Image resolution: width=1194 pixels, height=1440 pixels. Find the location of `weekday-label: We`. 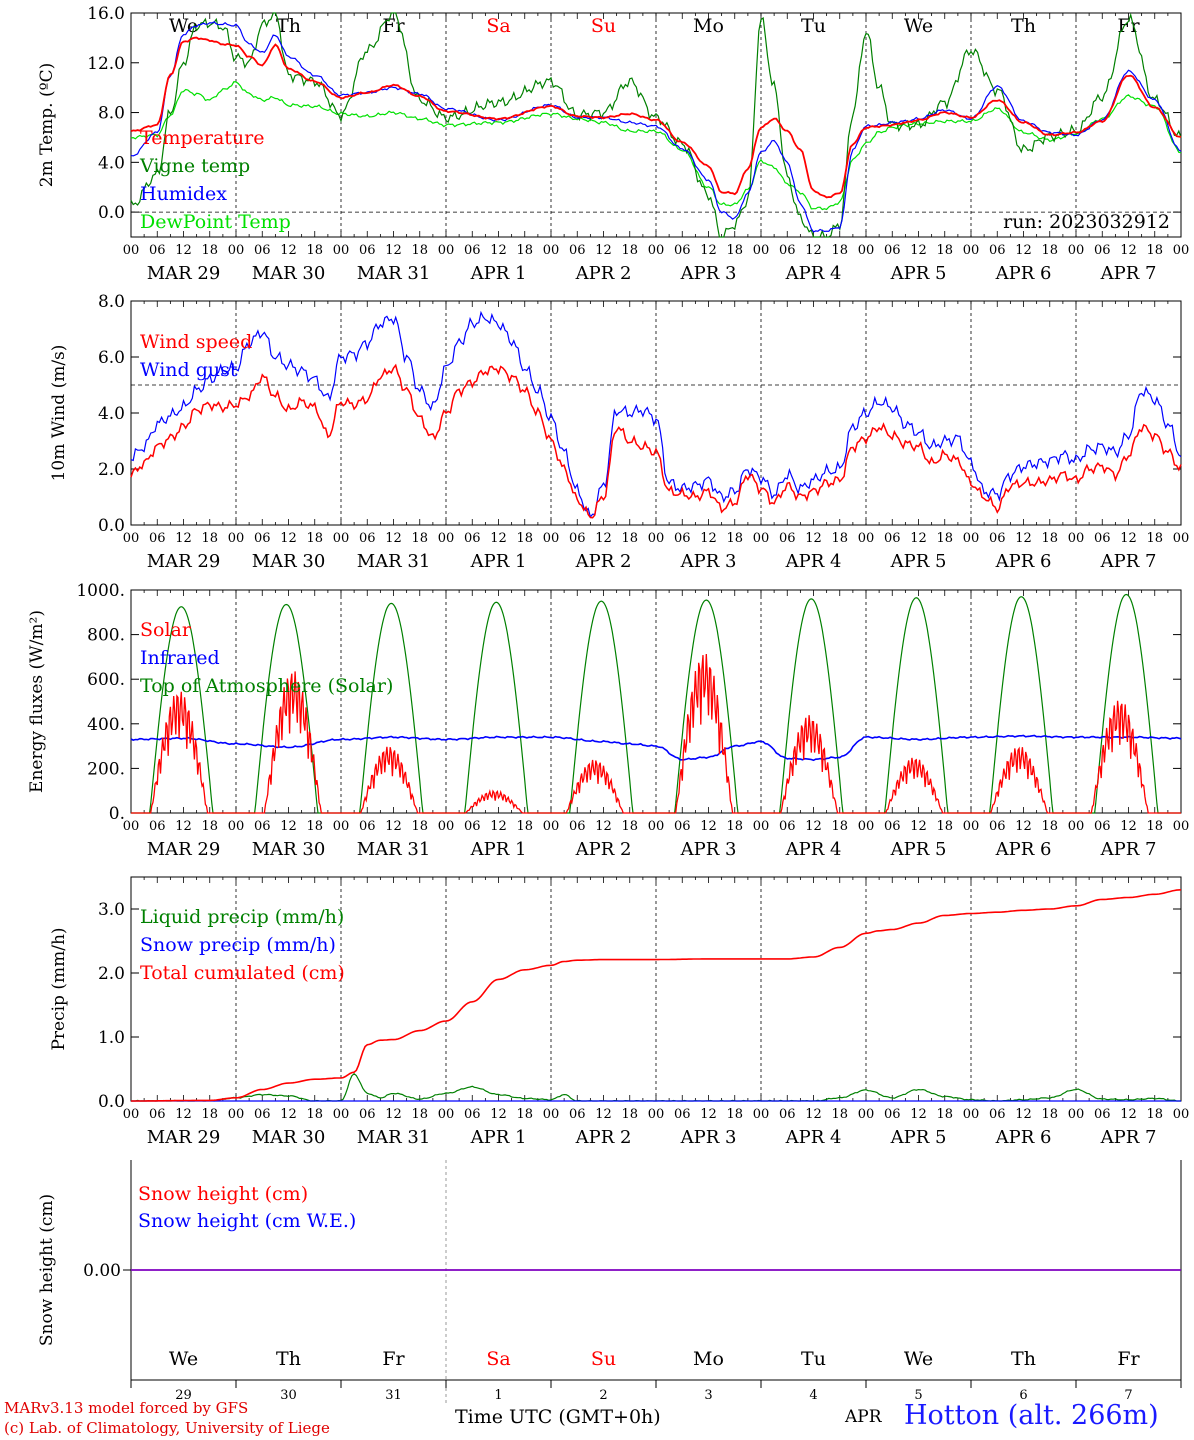

weekday-label: We is located at coordinates (183, 1359).